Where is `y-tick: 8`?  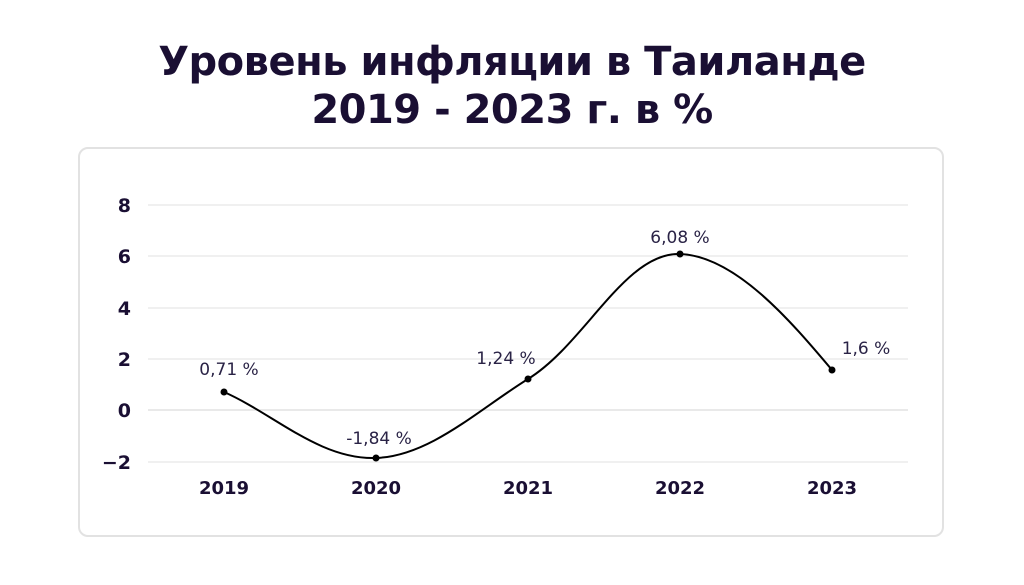
y-tick: 8 is located at coordinates (124, 206).